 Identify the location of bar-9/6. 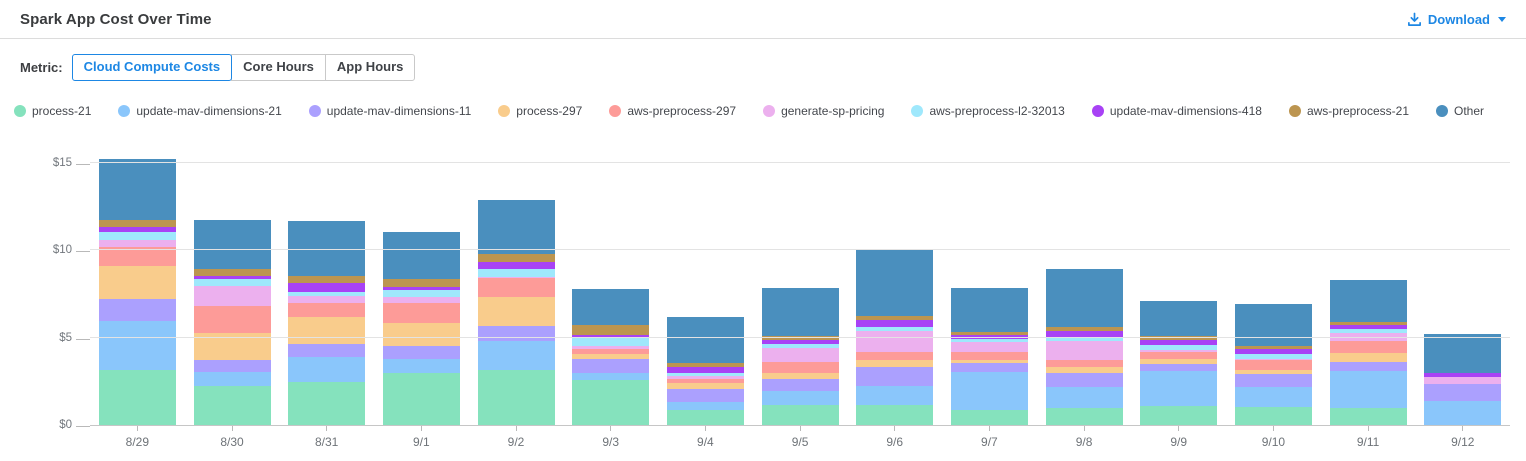
(895, 337).